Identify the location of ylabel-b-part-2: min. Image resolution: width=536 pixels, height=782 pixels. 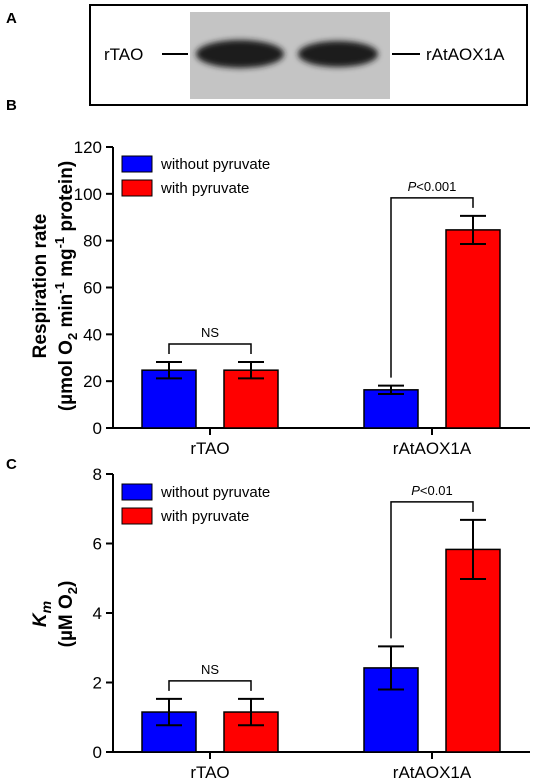
(66, 313).